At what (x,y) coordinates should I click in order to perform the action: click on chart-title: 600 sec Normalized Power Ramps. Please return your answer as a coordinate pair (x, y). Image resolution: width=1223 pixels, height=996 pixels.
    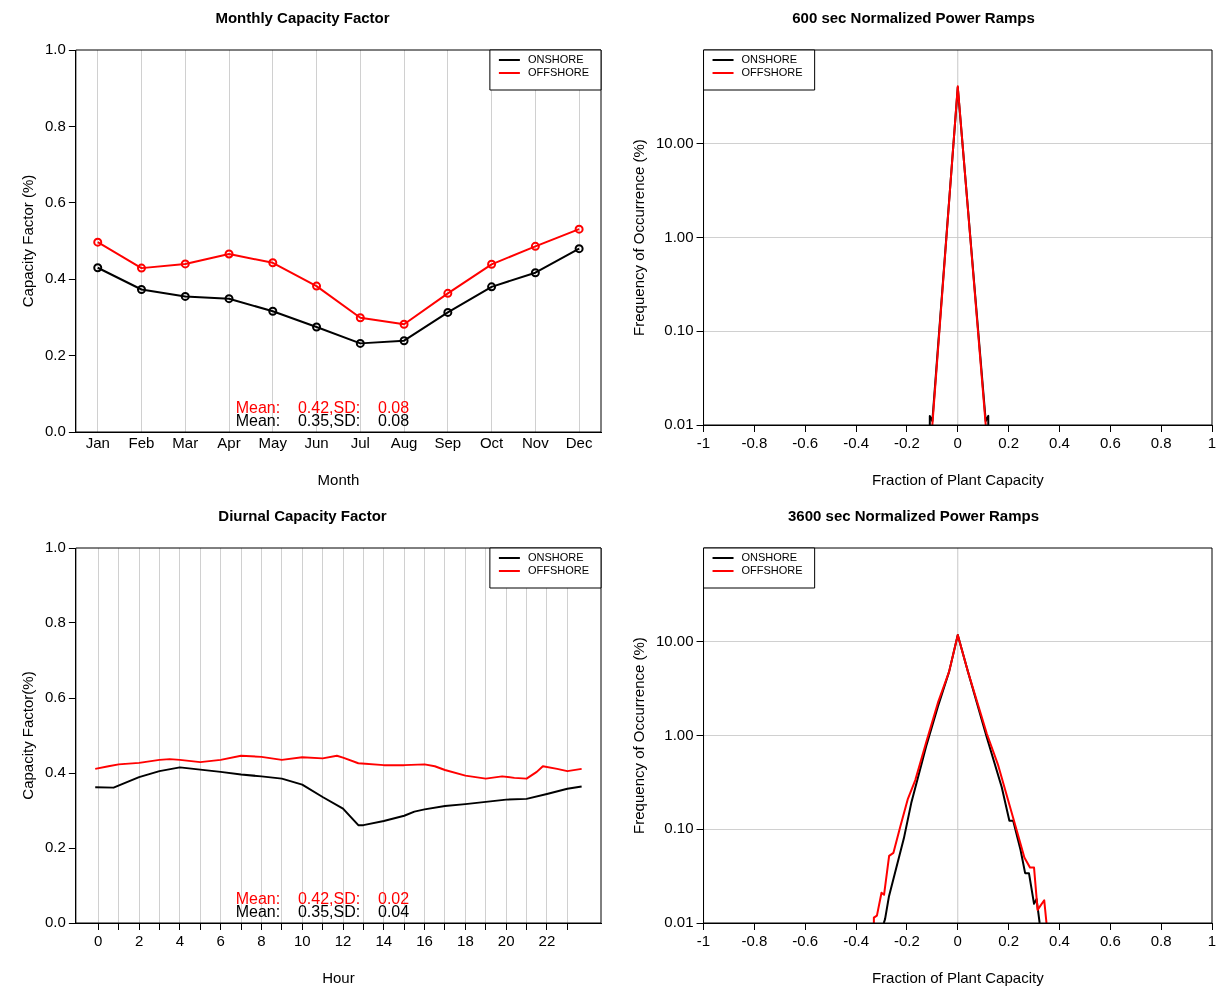
    Looking at the image, I should click on (913, 18).